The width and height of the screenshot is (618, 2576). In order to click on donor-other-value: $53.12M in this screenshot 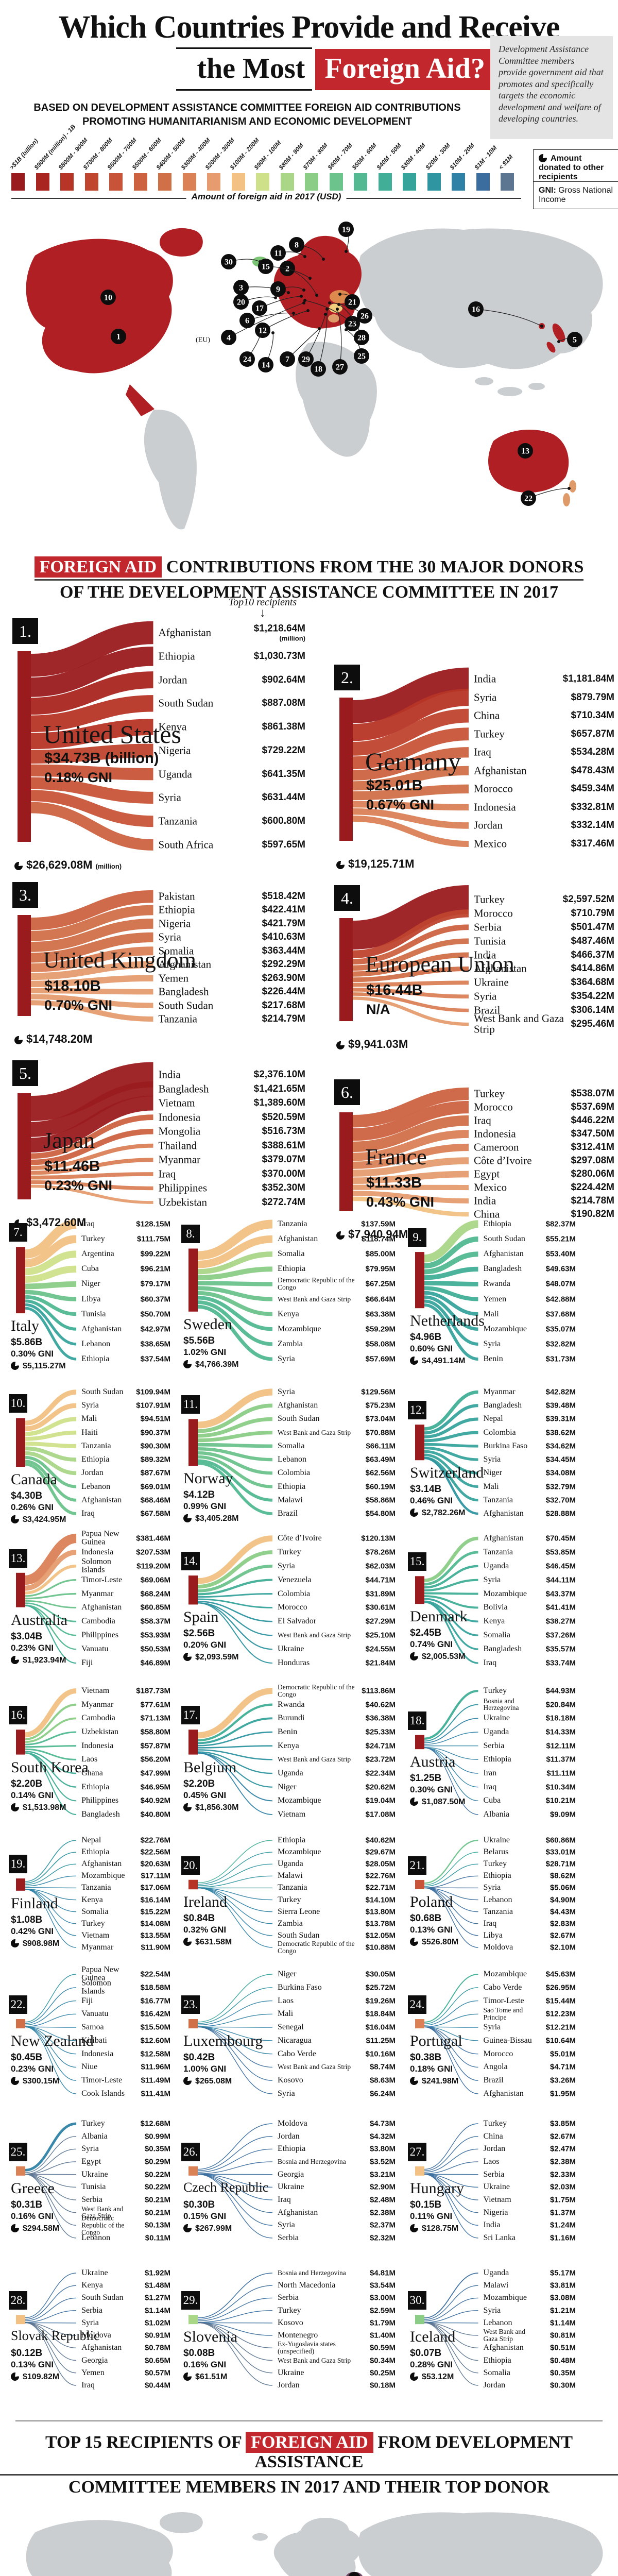, I will do `click(438, 2377)`.